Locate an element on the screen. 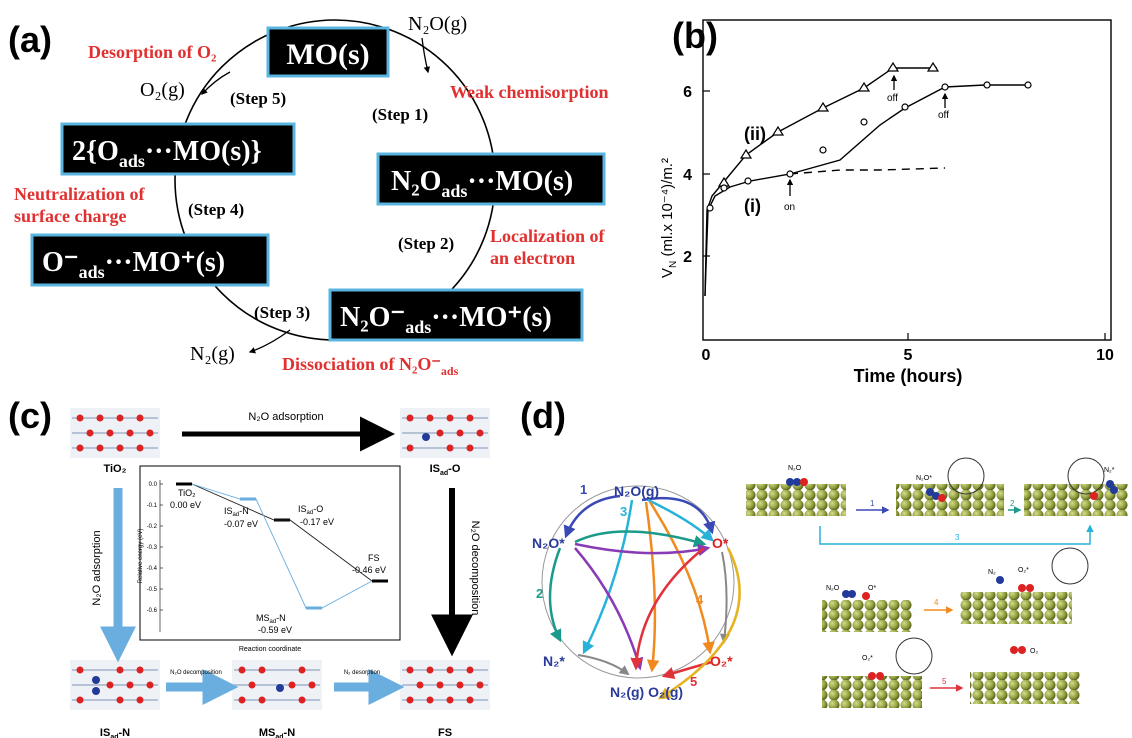  edge-cyan-a is located at coordinates (680, 520).